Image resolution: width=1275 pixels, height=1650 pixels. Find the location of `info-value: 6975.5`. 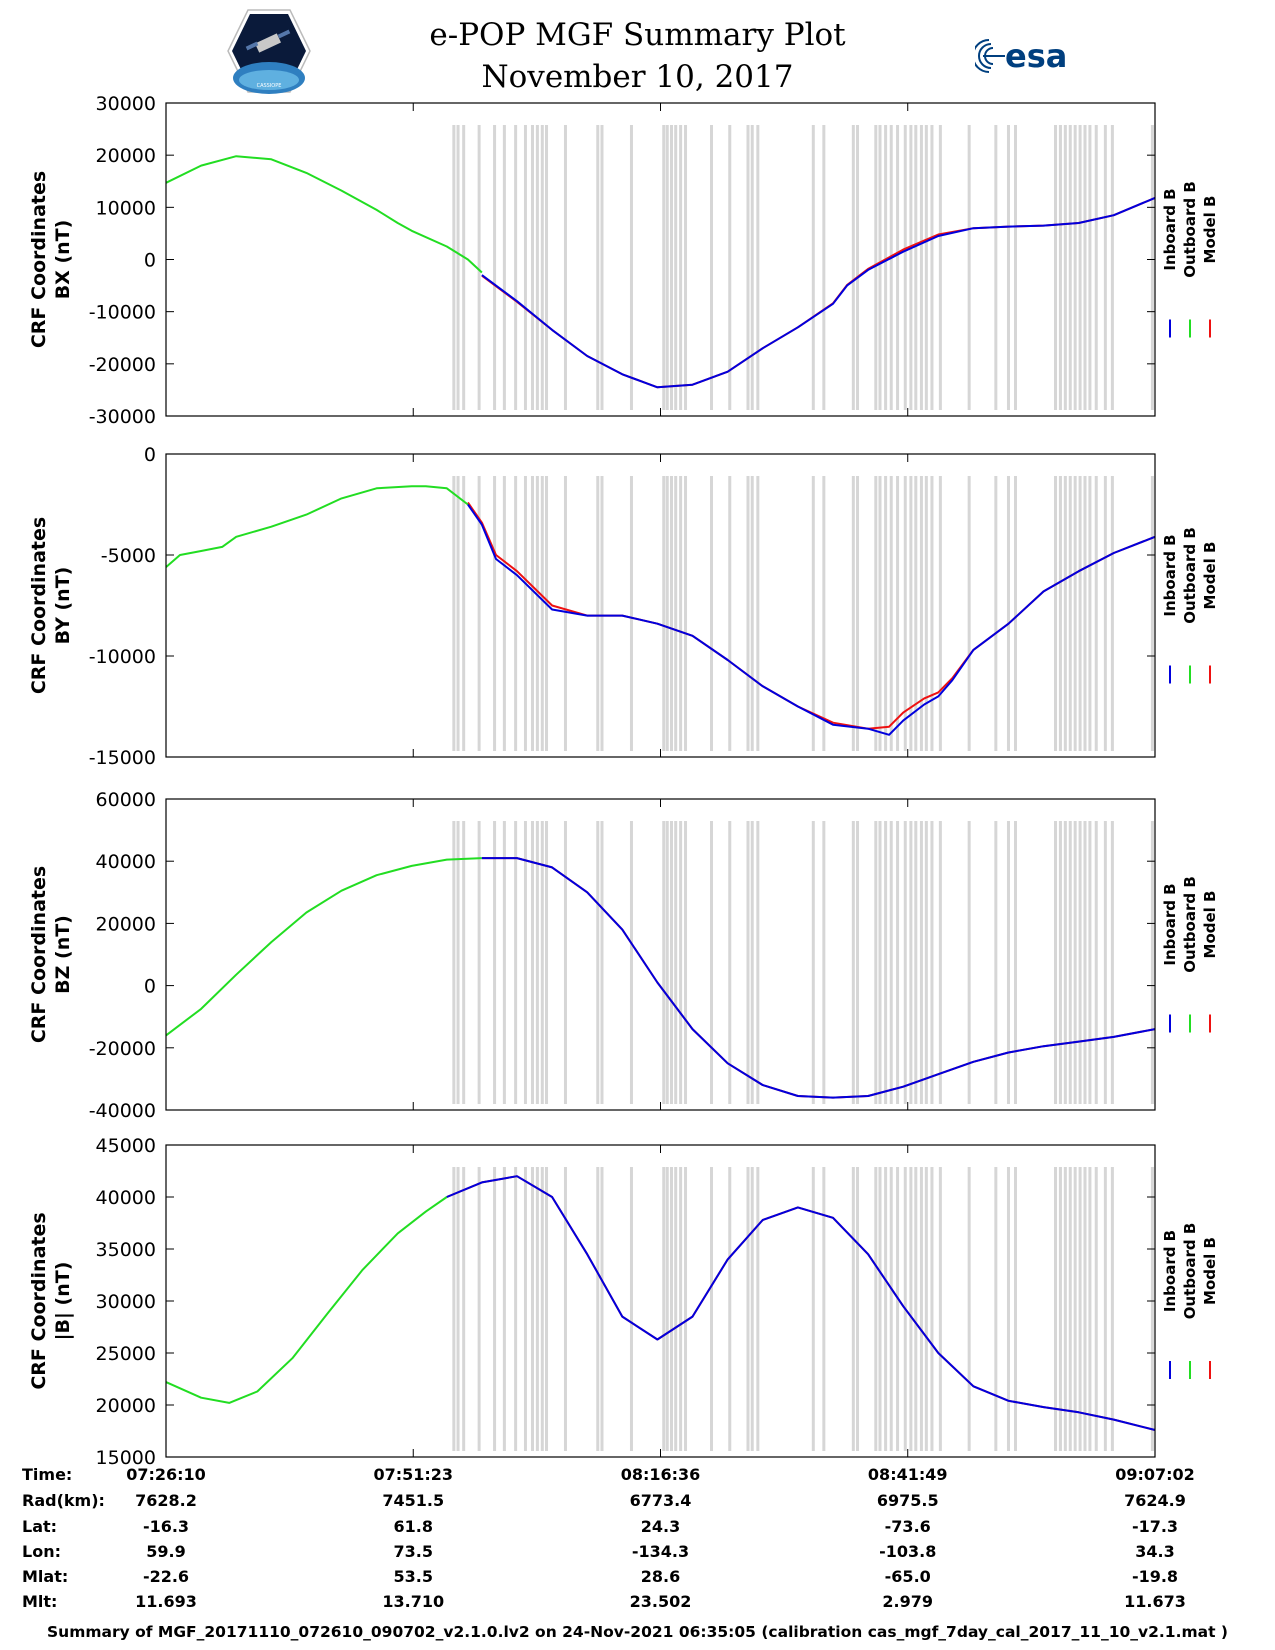

info-value: 6975.5 is located at coordinates (908, 1500).